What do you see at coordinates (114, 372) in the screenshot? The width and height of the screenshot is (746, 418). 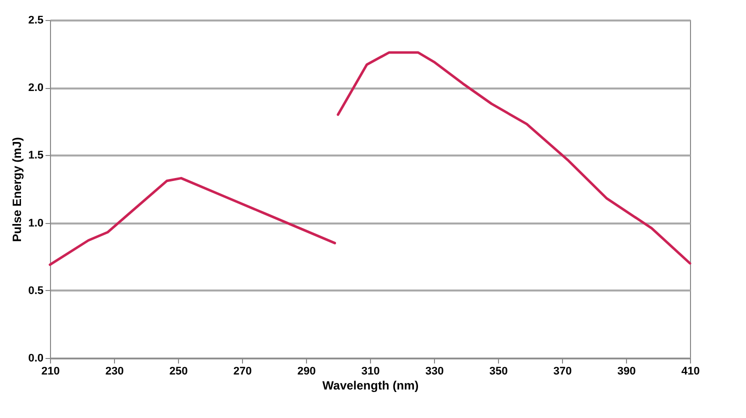 I see `x-tick-label: 230` at bounding box center [114, 372].